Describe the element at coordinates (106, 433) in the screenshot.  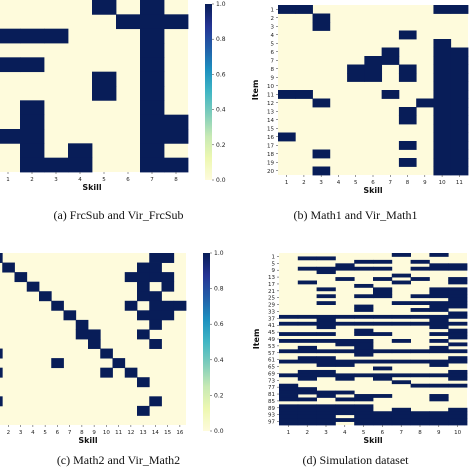
I see `x-tick-label: 10` at that location.